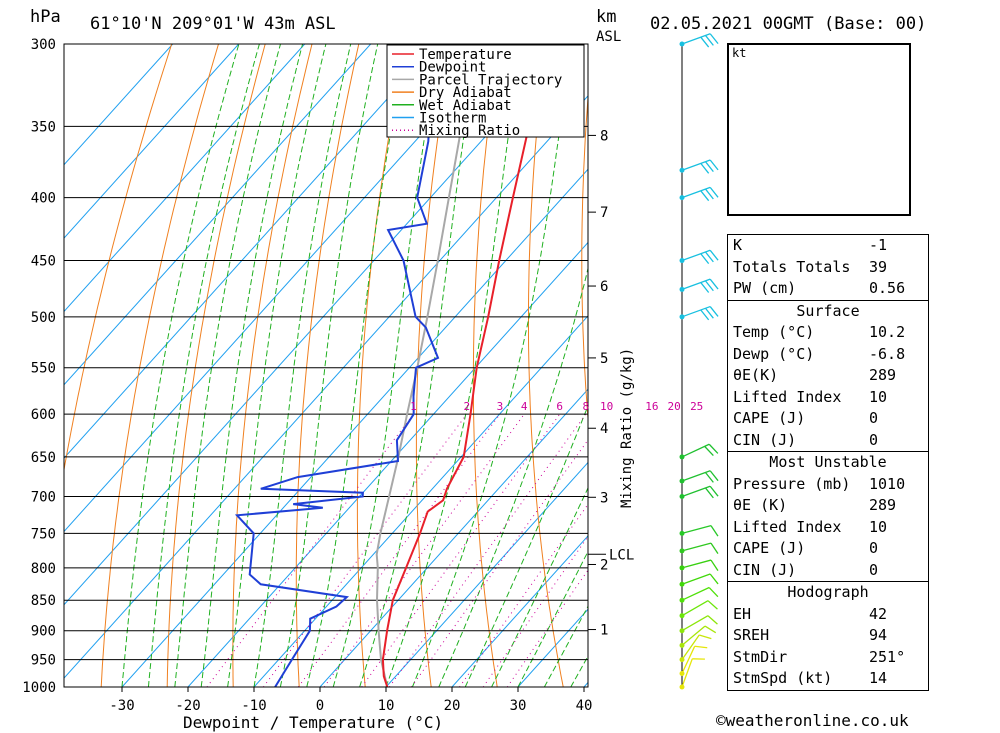 This screenshot has height=733, width=1000. What do you see at coordinates (828, 549) in the screenshot?
I see `most-unstable-row: CAPE (J) 0` at bounding box center [828, 549].